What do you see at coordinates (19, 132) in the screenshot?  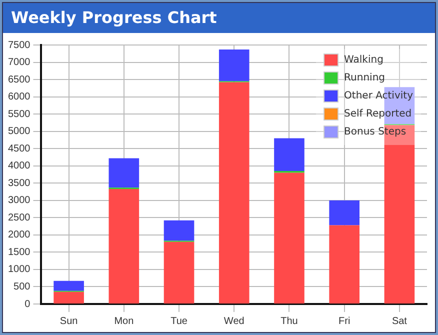 I see `y-tick-label: 5000` at bounding box center [19, 132].